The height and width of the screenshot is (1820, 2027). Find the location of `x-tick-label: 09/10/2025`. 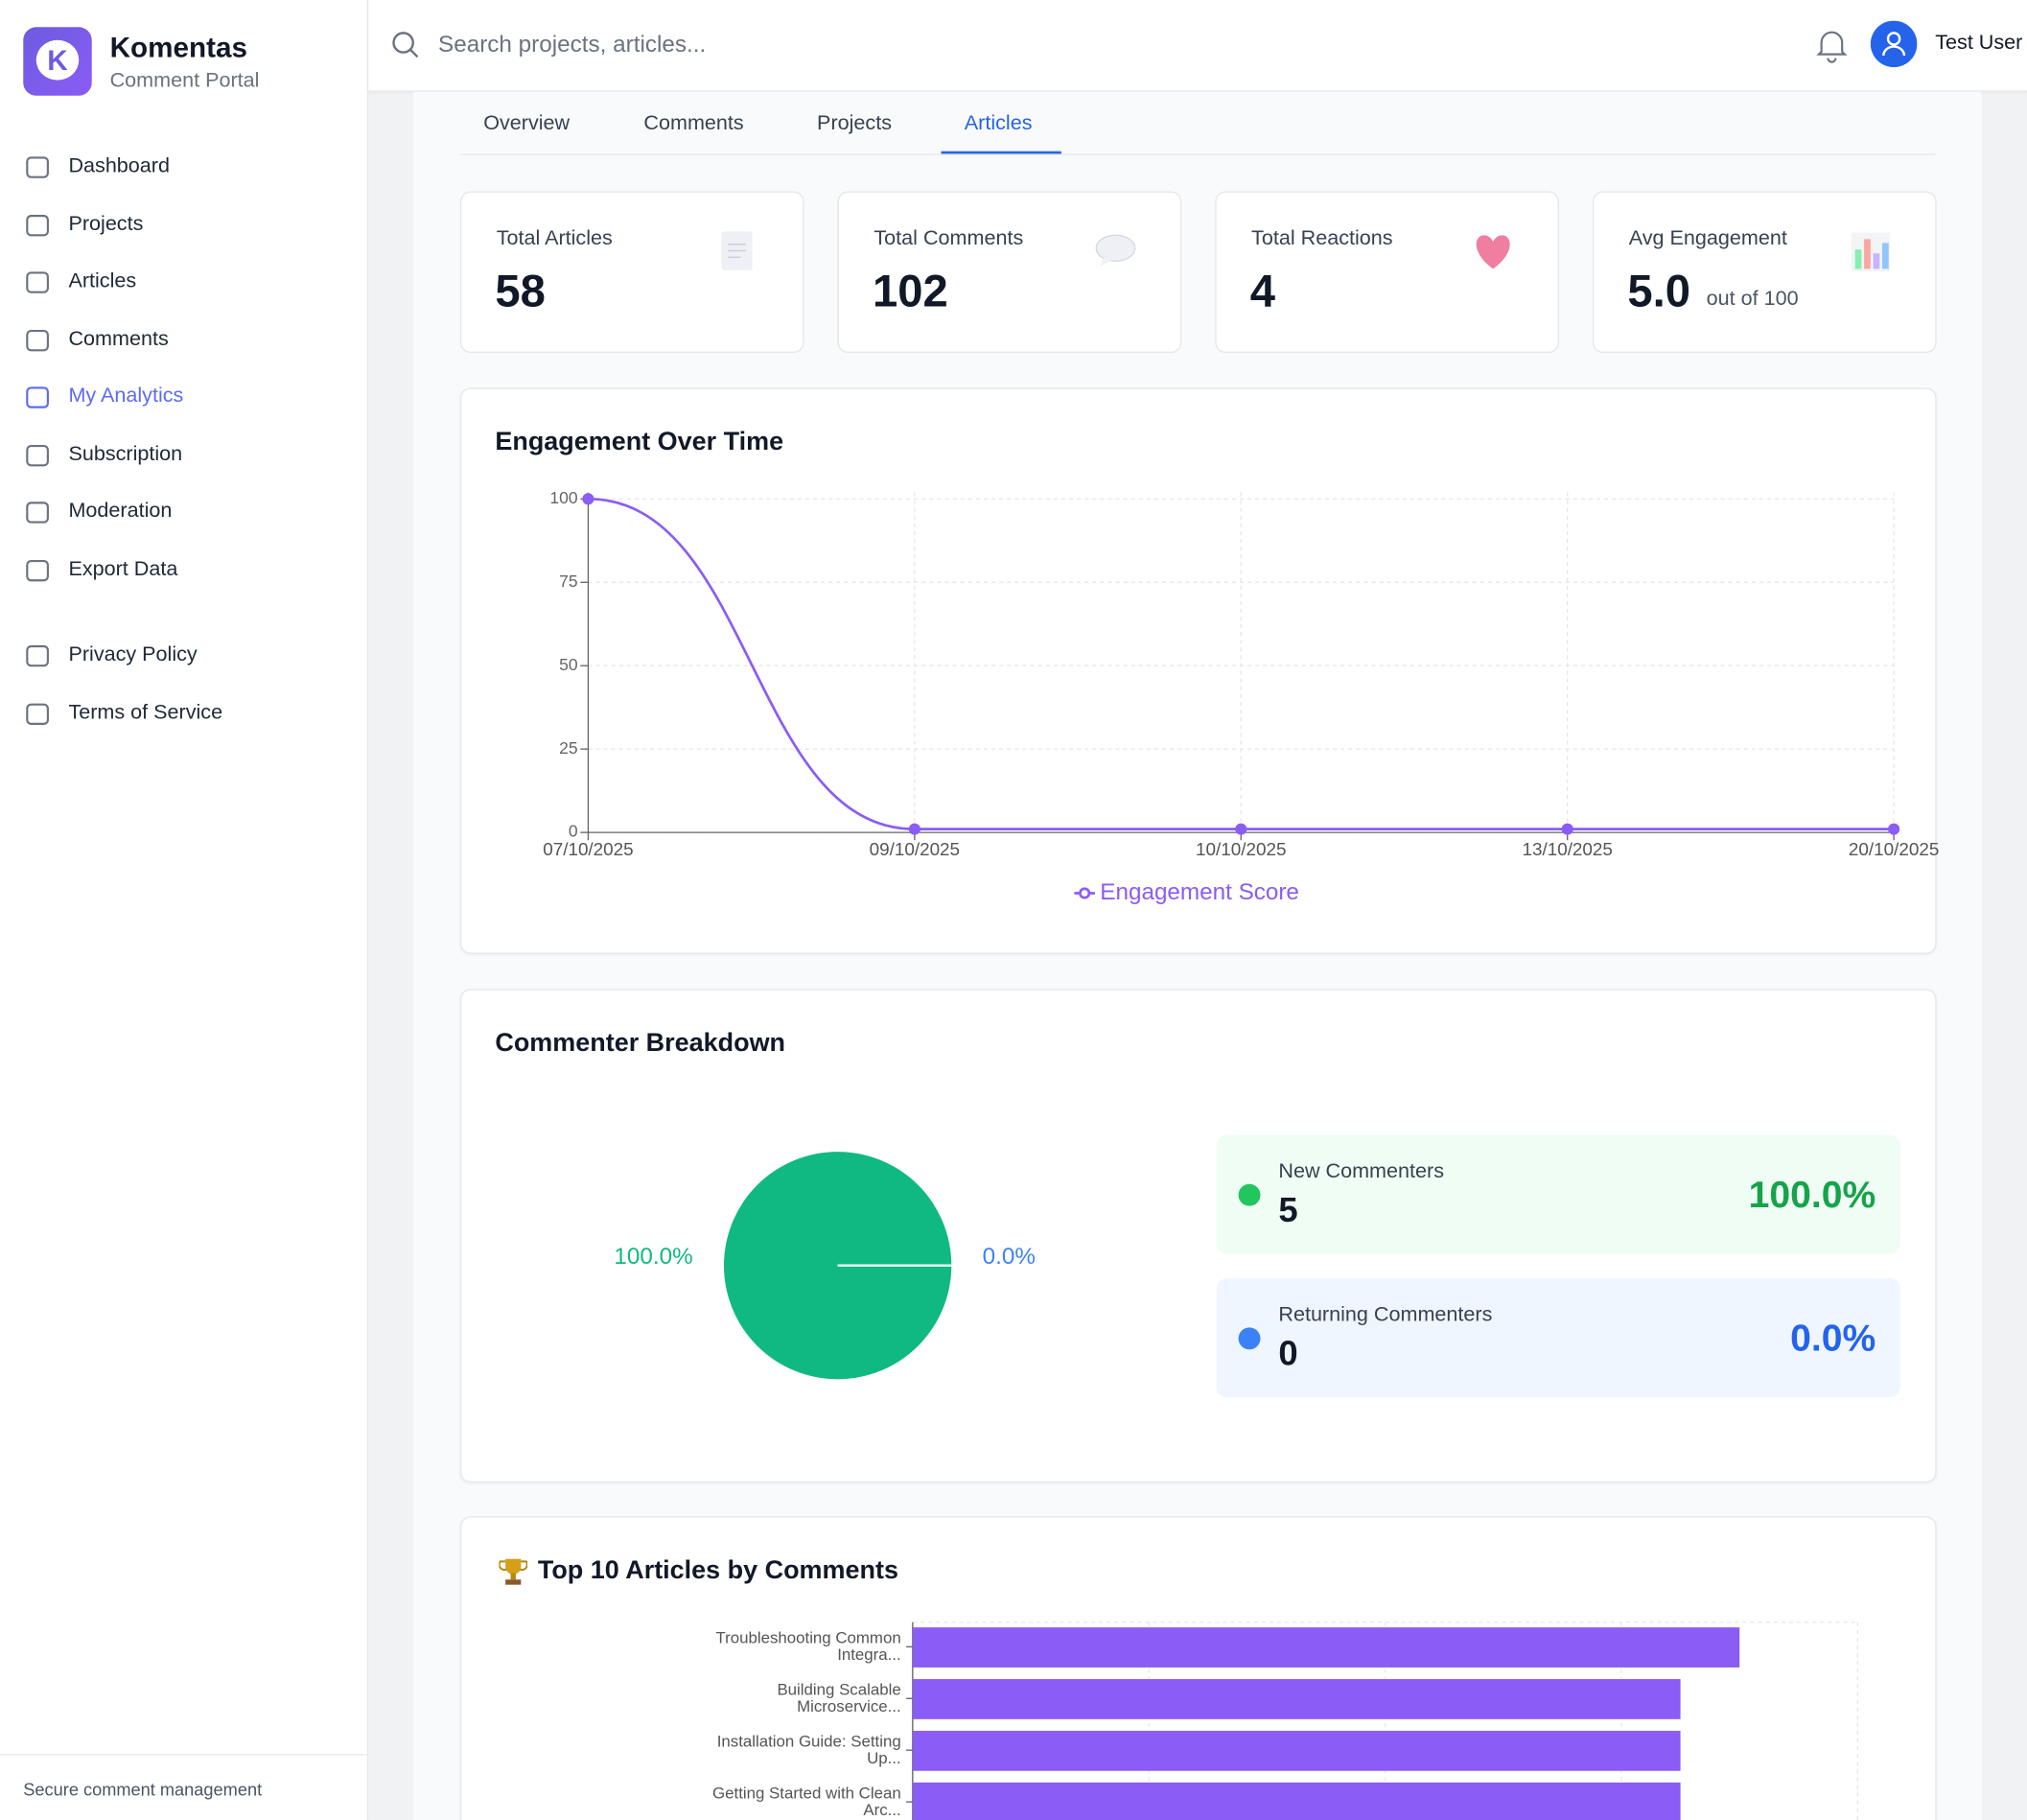

x-tick-label: 09/10/2025 is located at coordinates (915, 849).